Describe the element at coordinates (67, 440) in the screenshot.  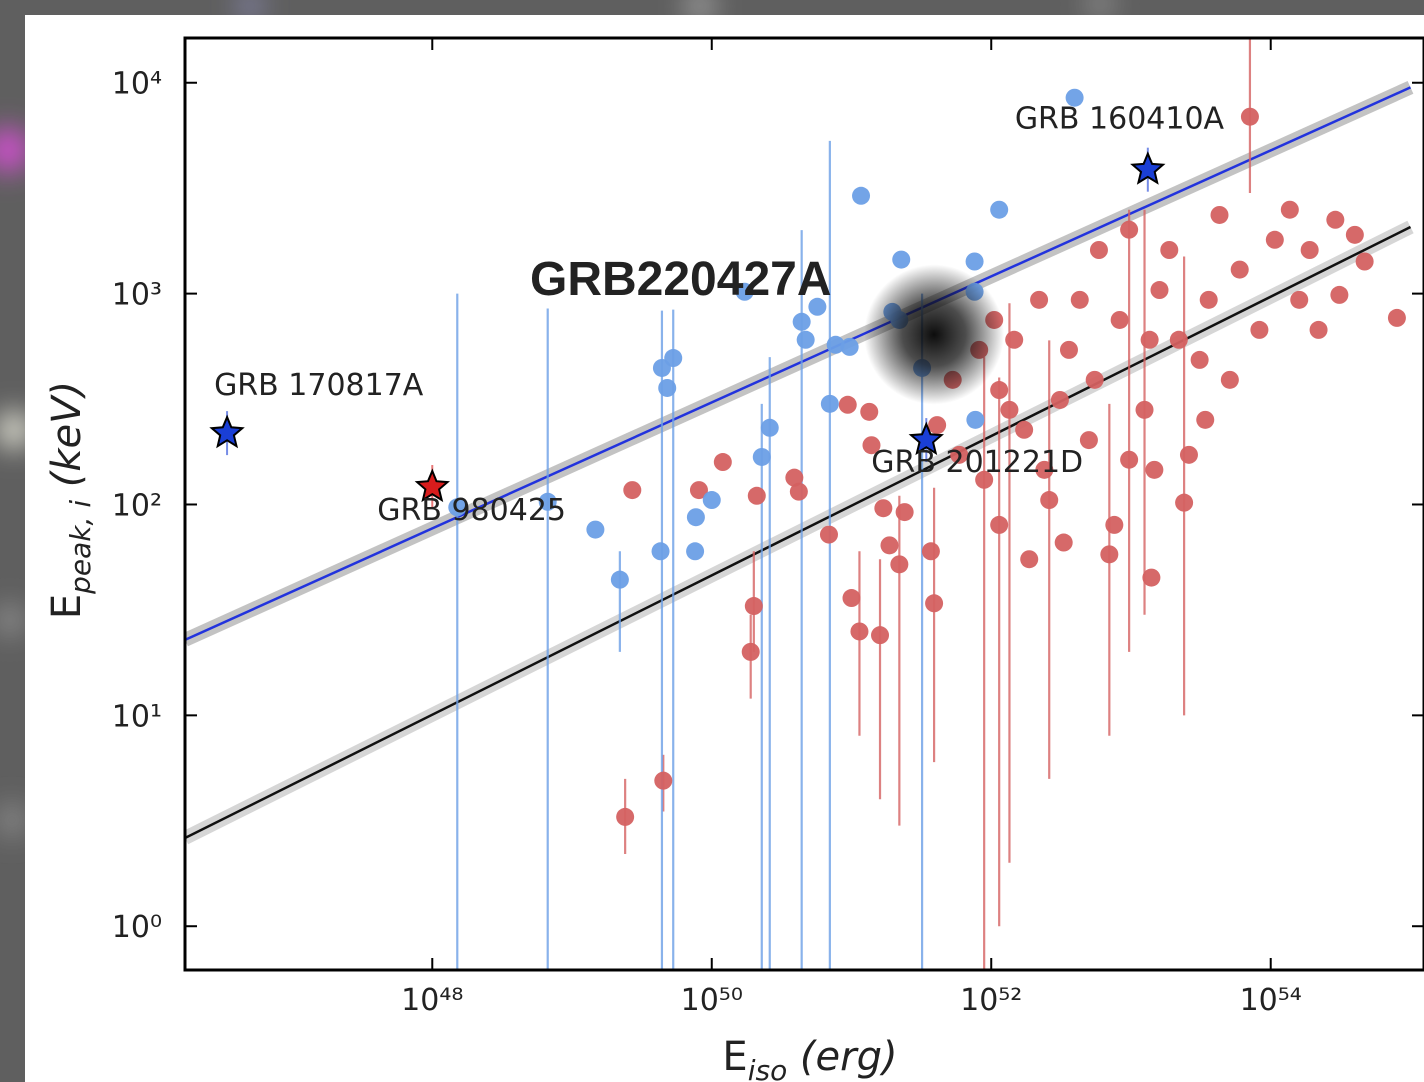
I see `label-unit: (keV)` at that location.